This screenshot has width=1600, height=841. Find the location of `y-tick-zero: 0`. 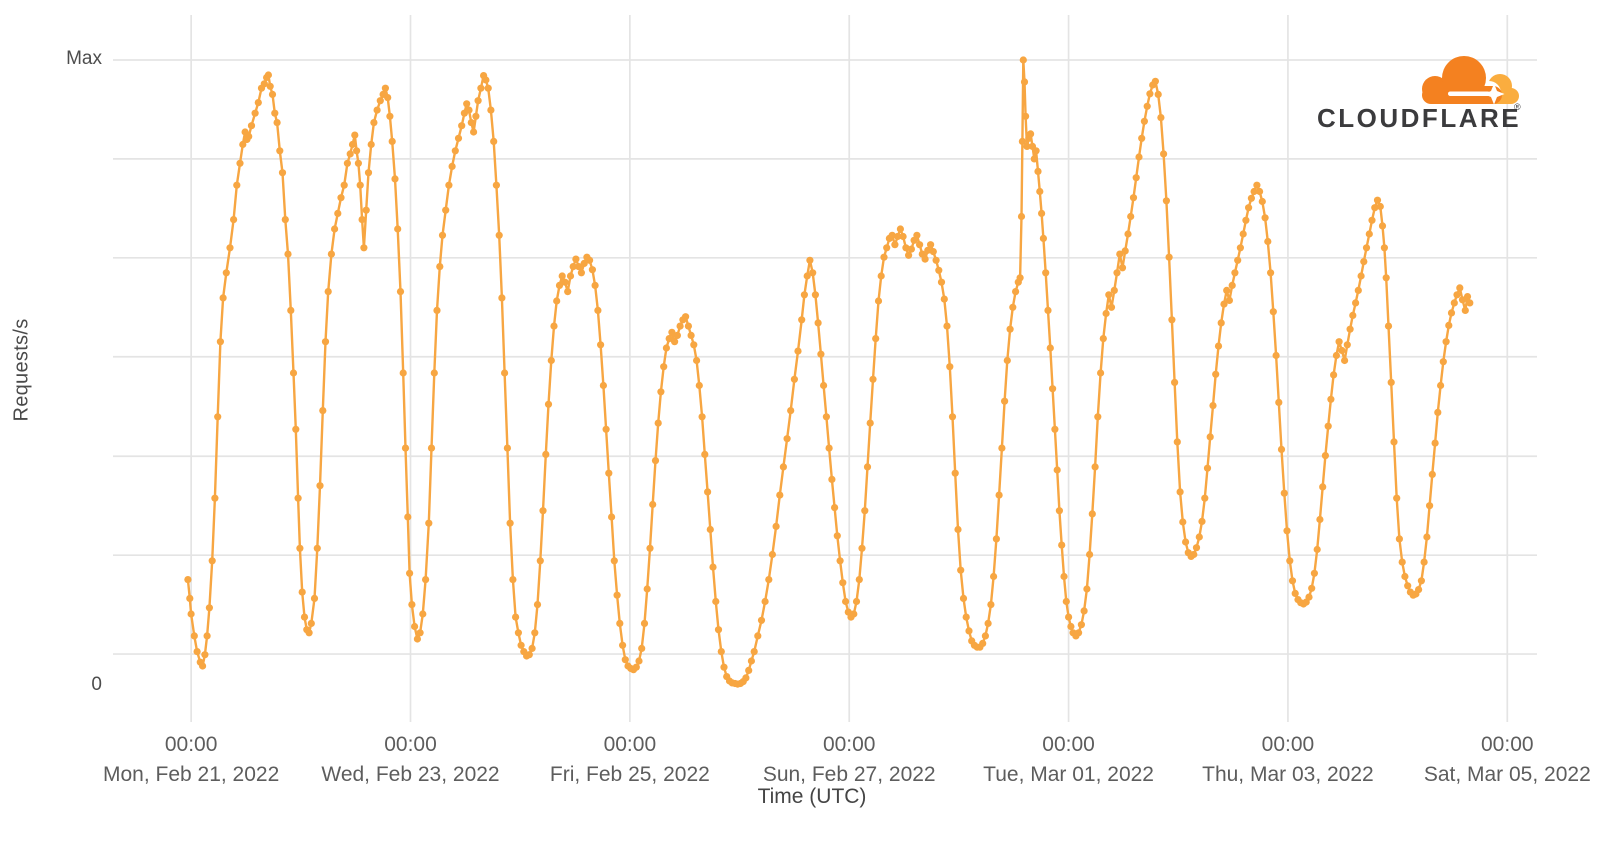

y-tick-zero: 0 is located at coordinates (96, 684).